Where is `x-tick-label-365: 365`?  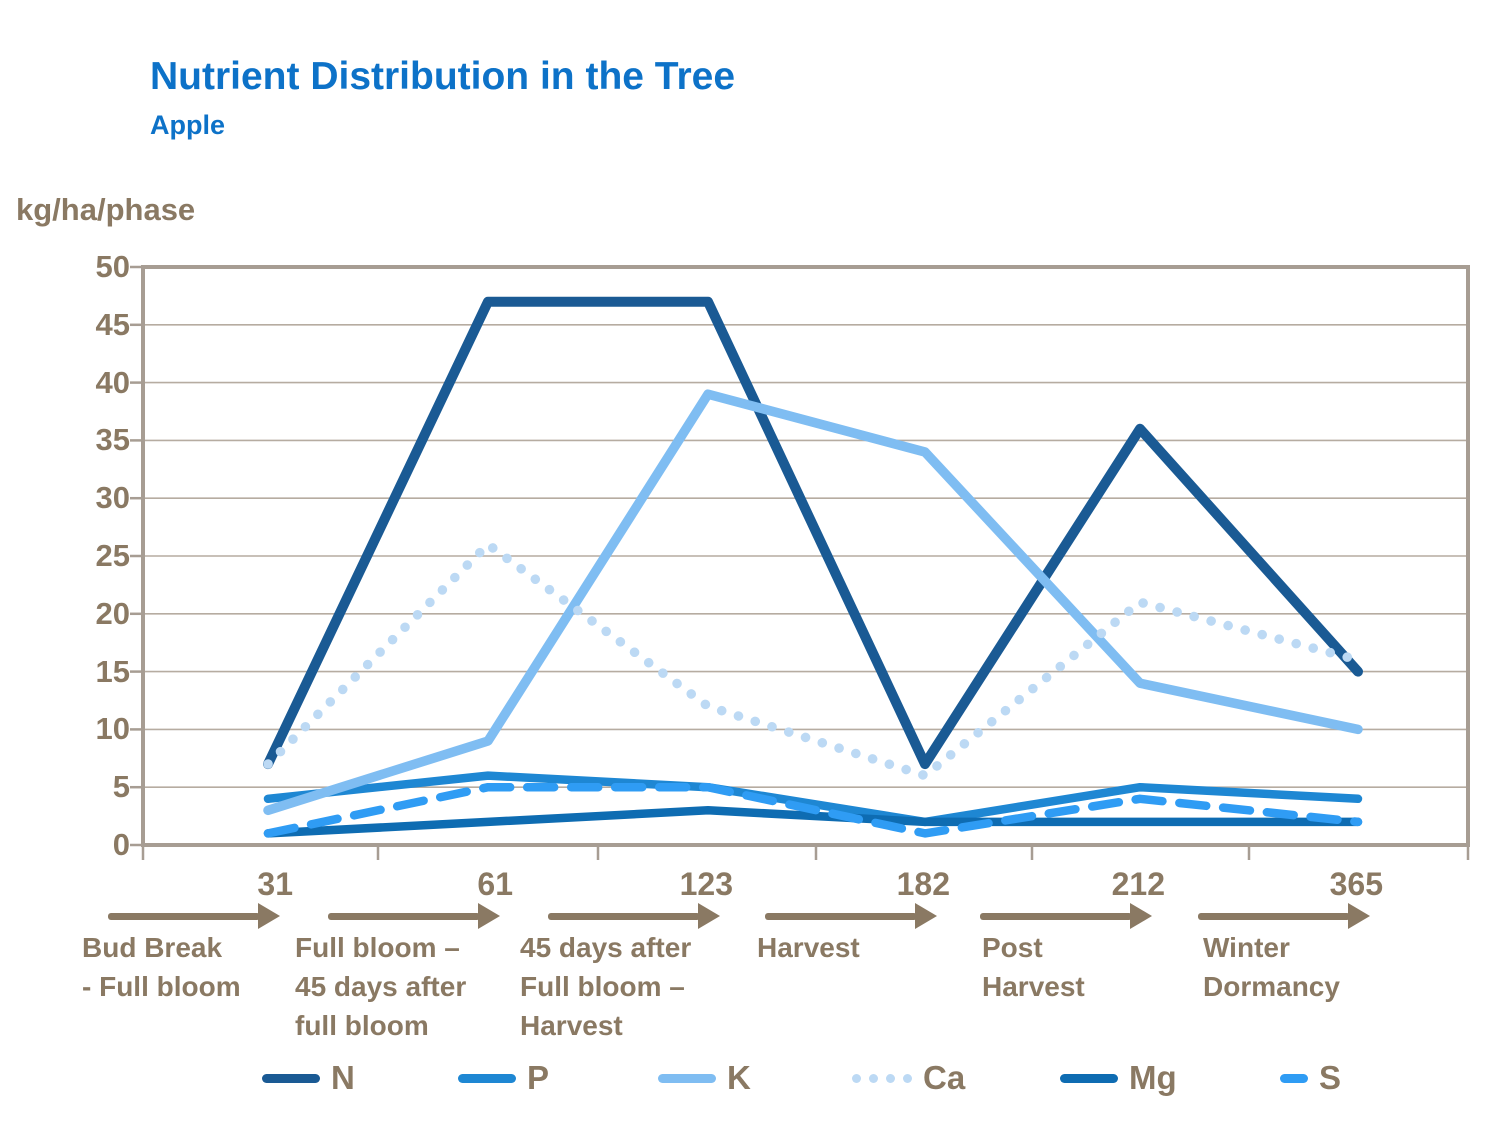
x-tick-label-365: 365 is located at coordinates (1356, 884).